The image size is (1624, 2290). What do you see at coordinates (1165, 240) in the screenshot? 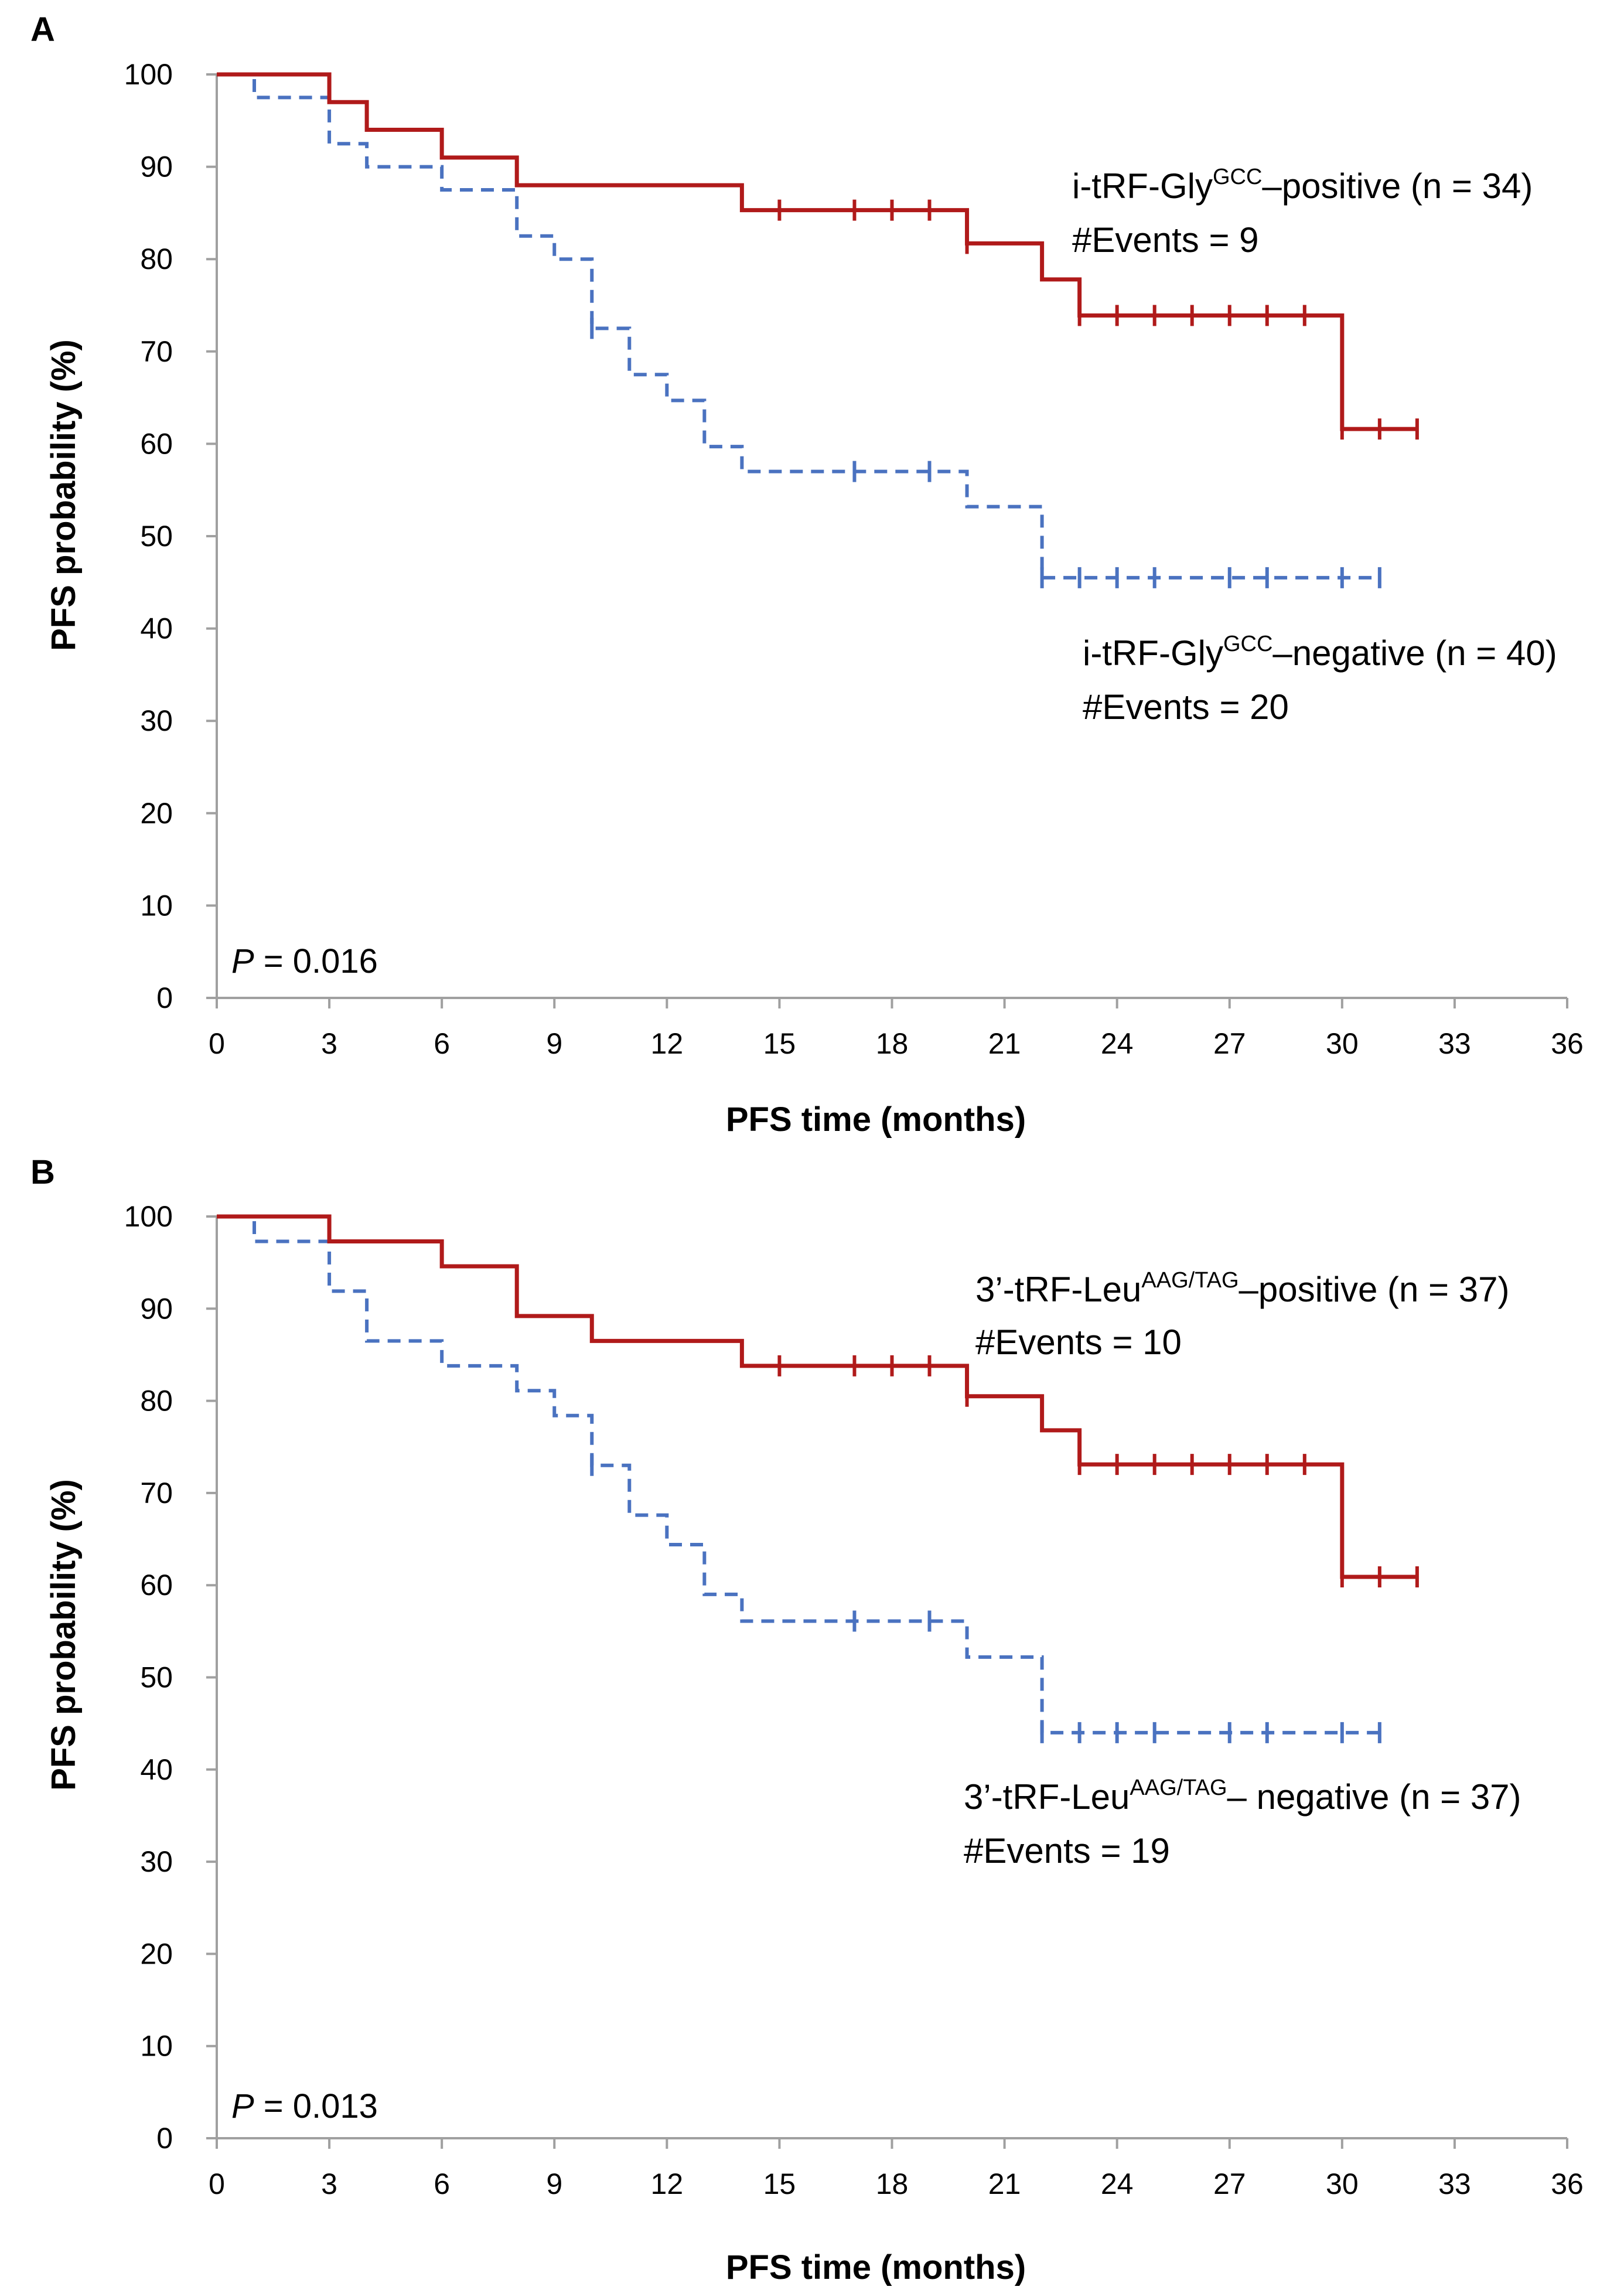
I see `positive-events-label: #Events = 9` at bounding box center [1165, 240].